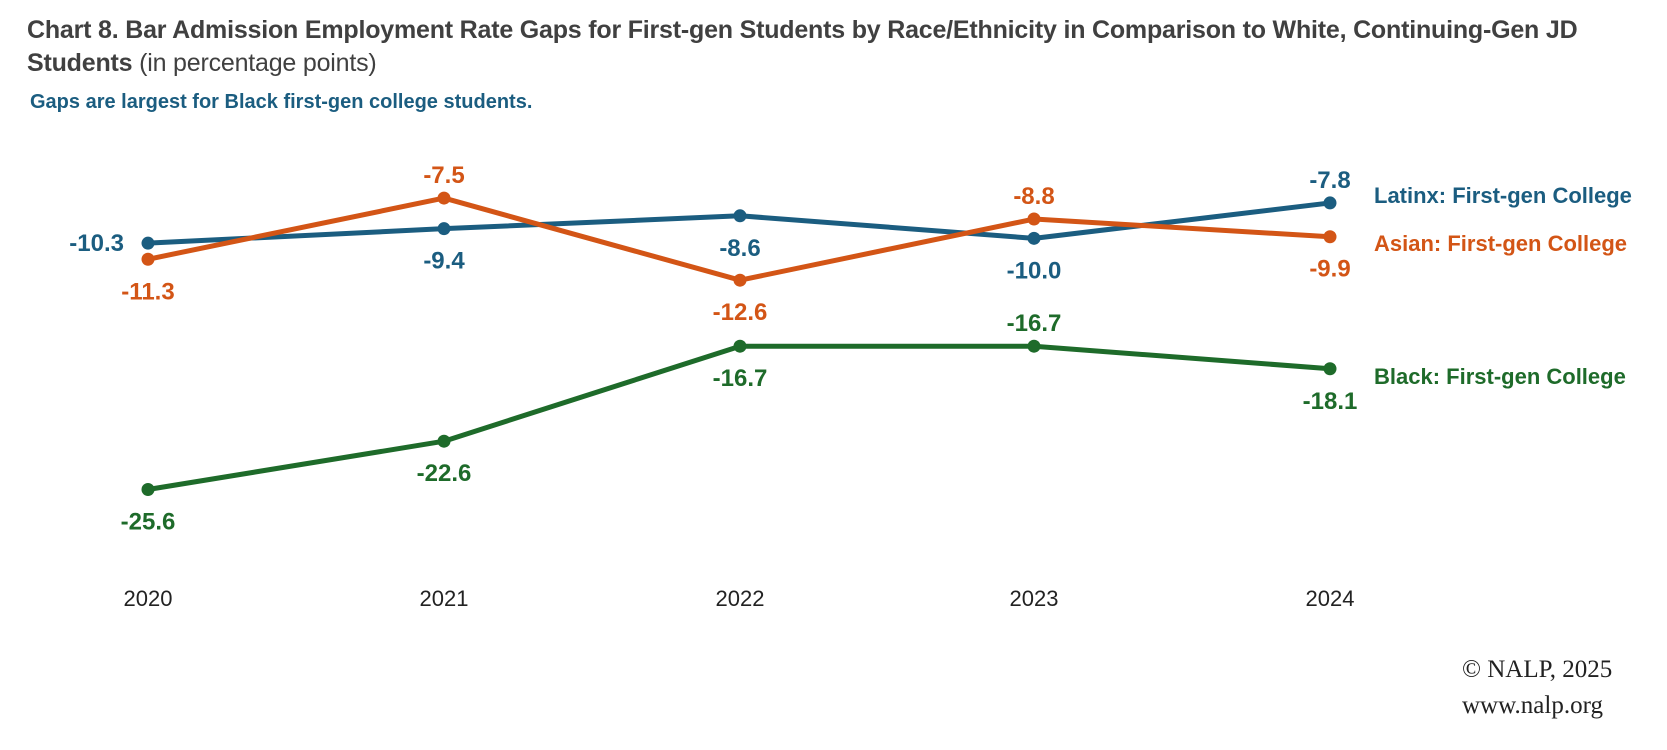  What do you see at coordinates (1330, 203) in the screenshot?
I see `data-point-latinx-2024` at bounding box center [1330, 203].